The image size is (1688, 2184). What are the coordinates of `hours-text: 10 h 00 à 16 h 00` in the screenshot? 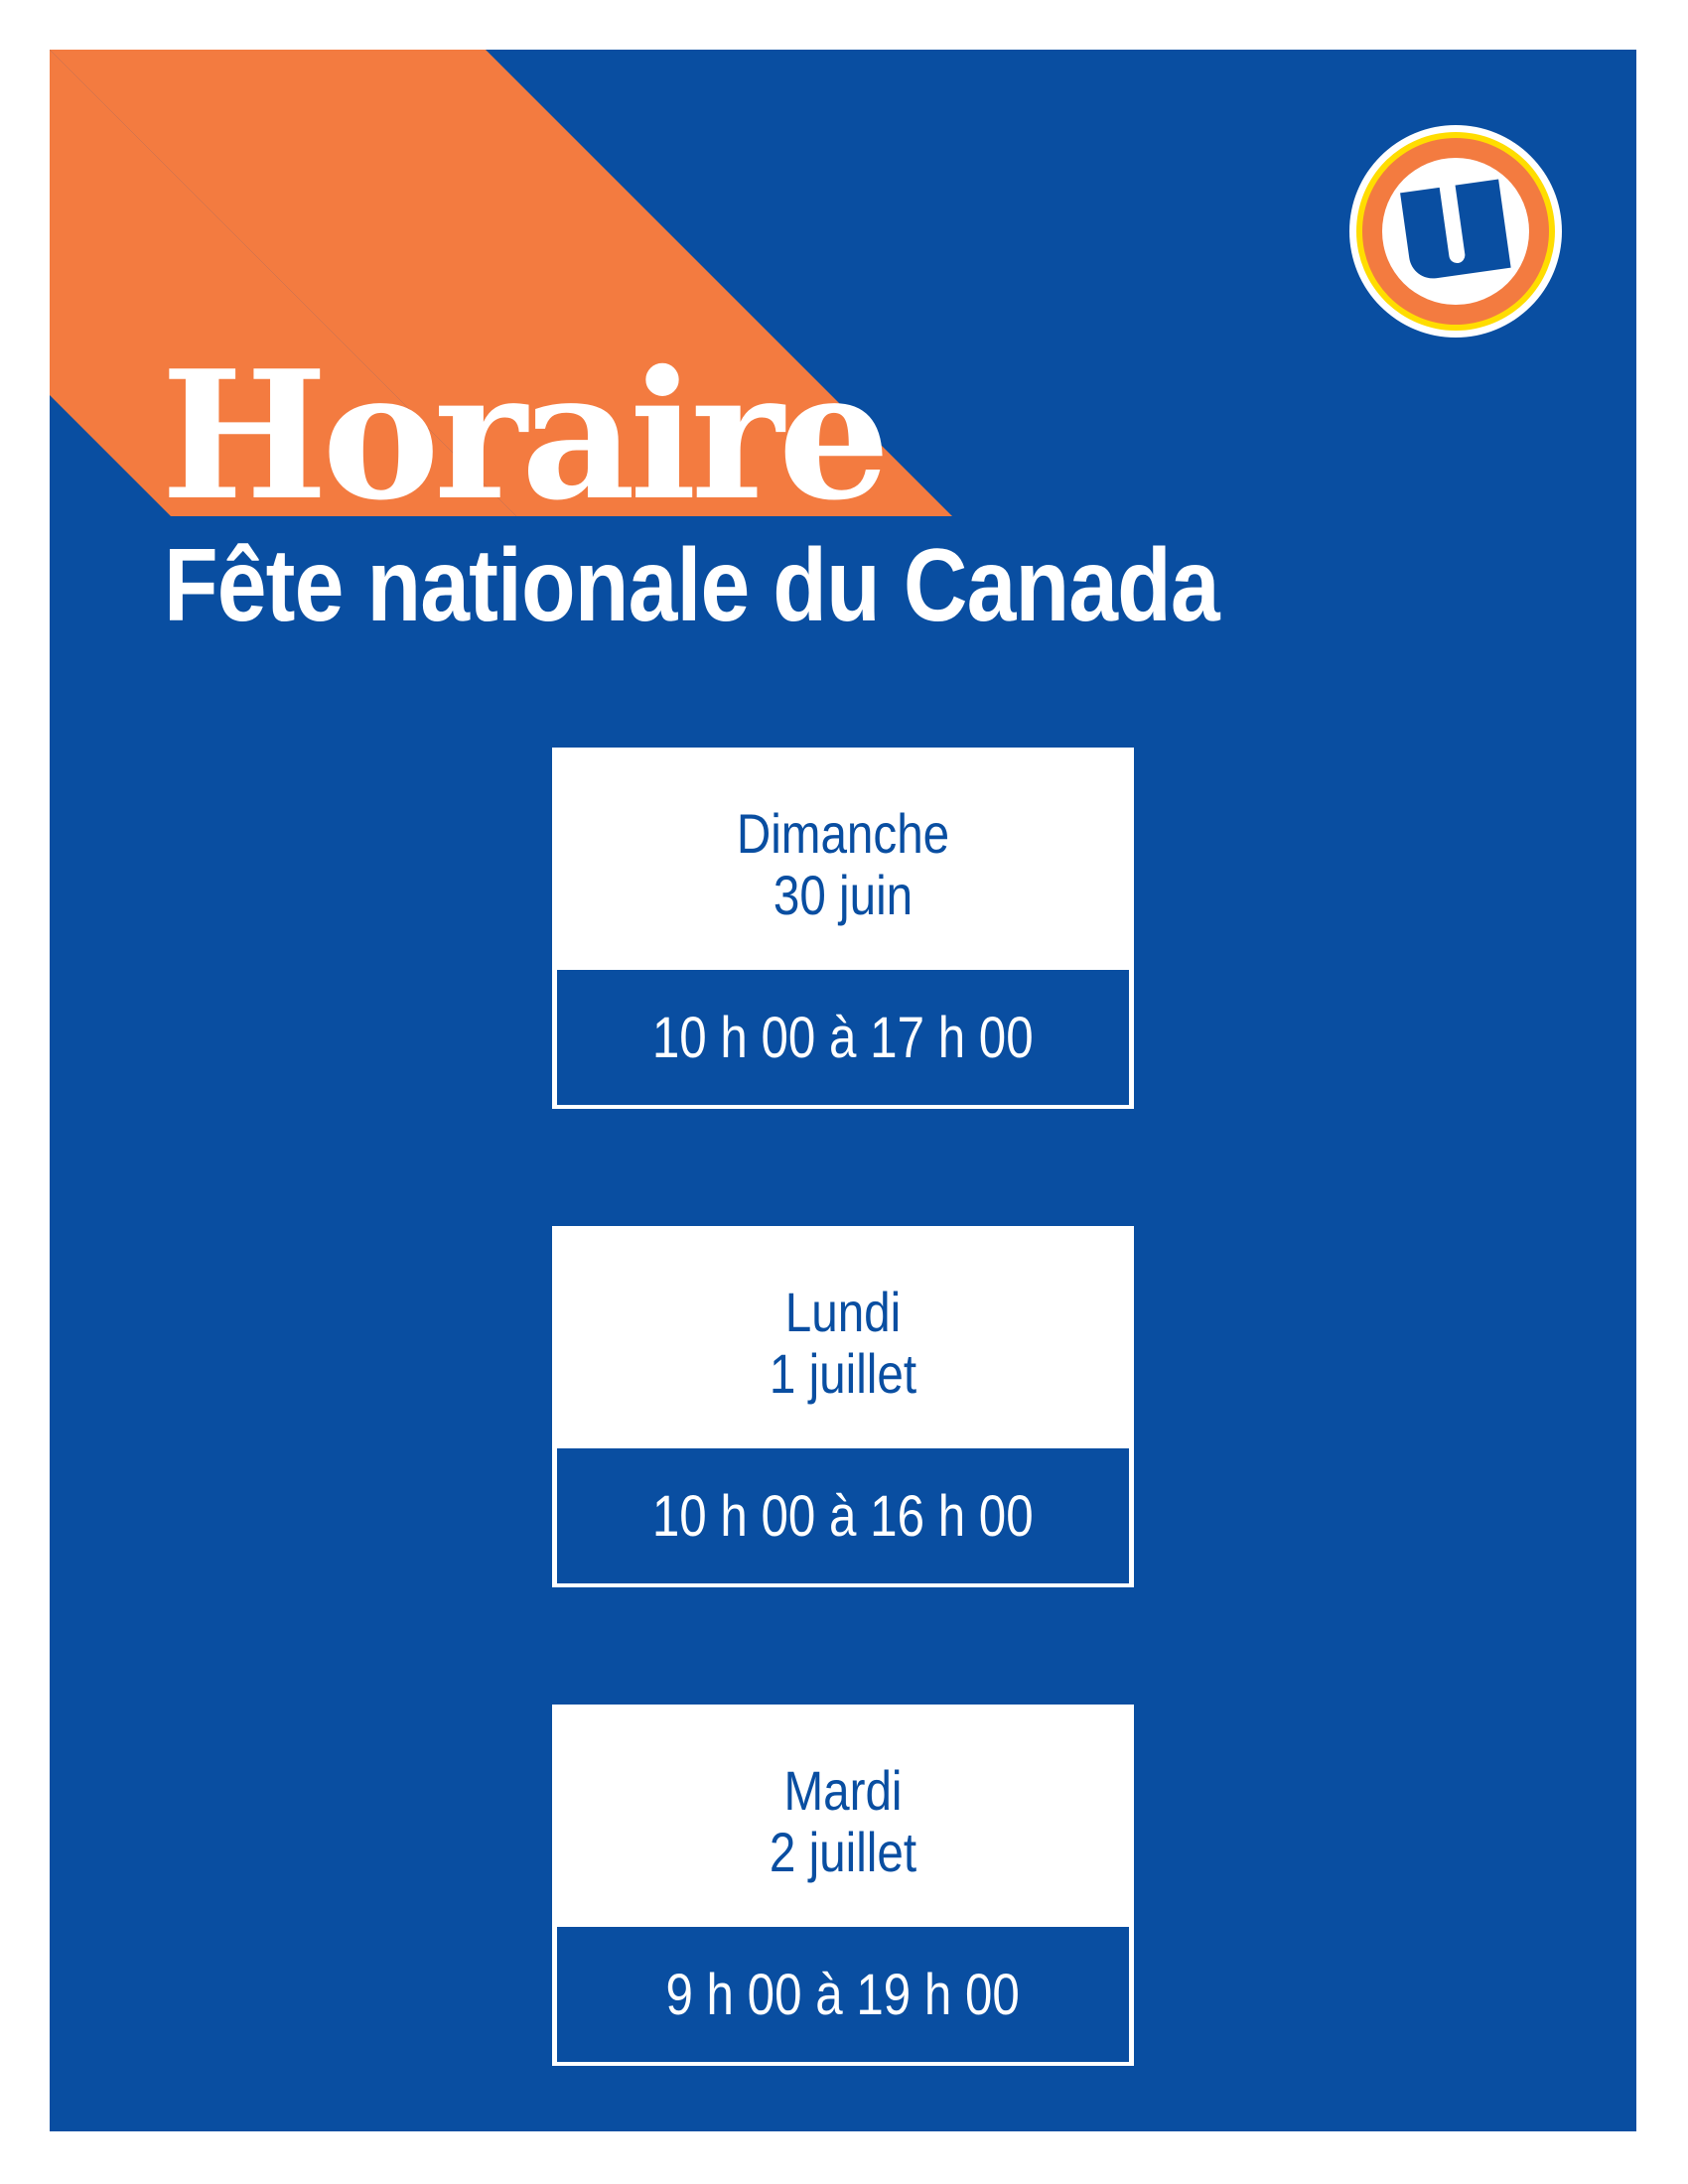 It's located at (843, 1516).